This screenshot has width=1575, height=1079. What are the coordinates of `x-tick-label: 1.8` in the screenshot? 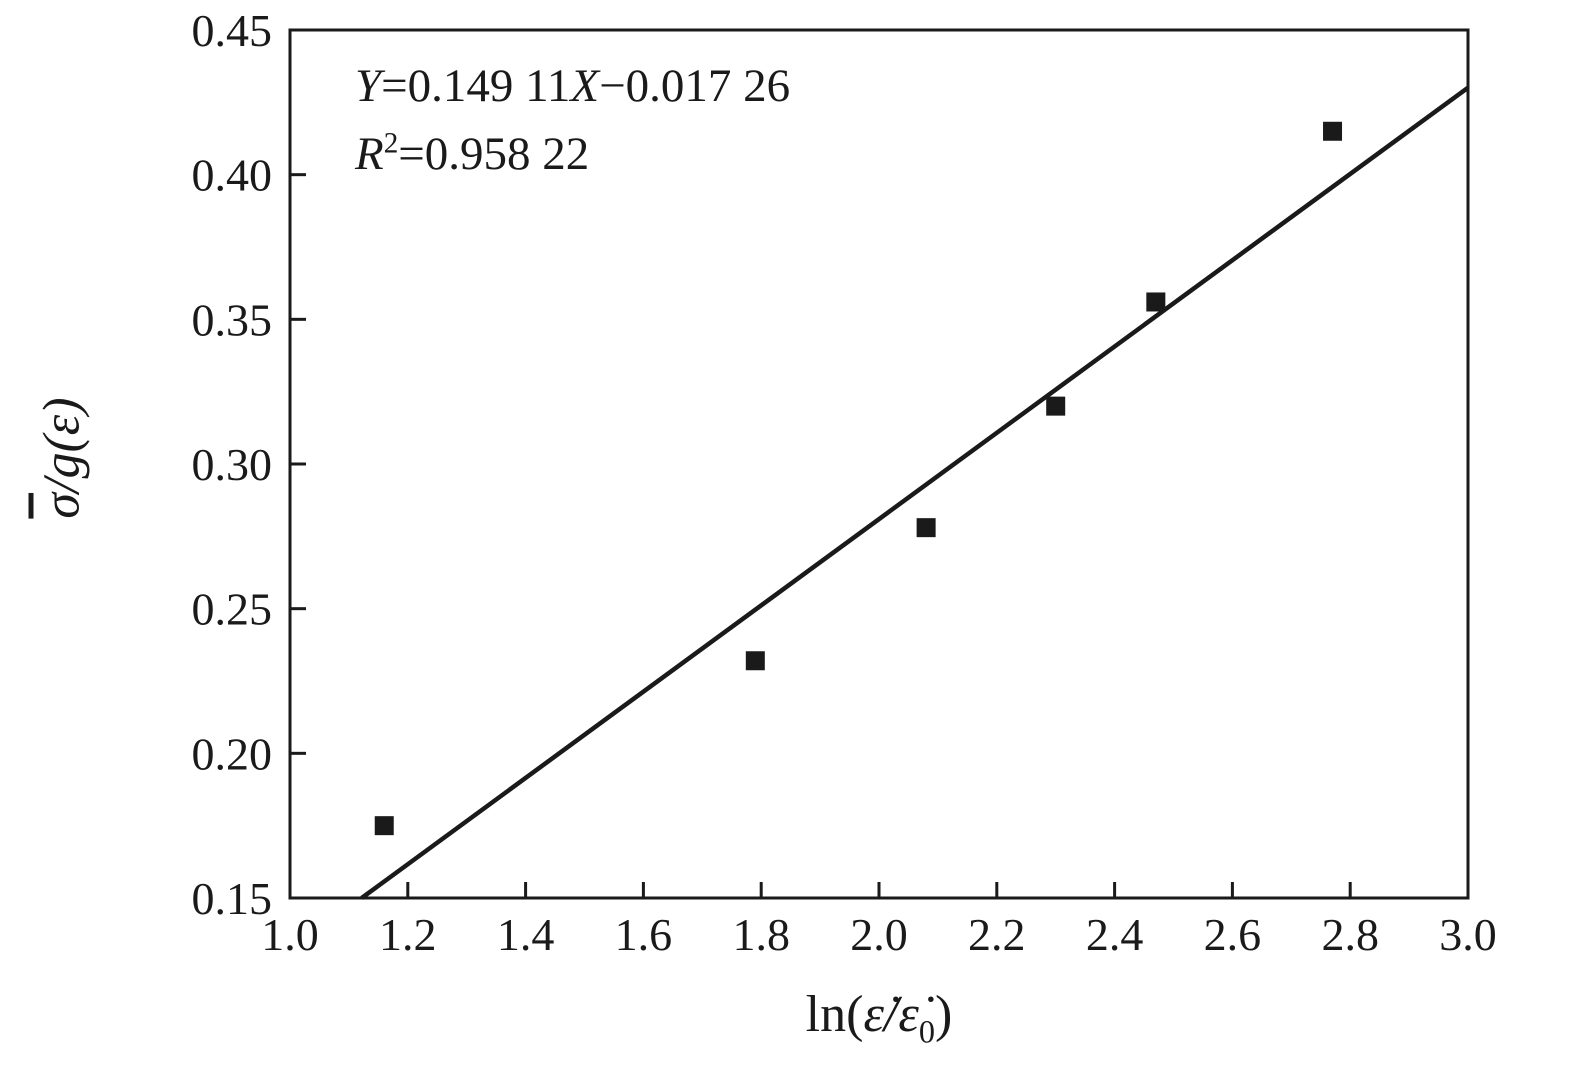 It's located at (761, 934).